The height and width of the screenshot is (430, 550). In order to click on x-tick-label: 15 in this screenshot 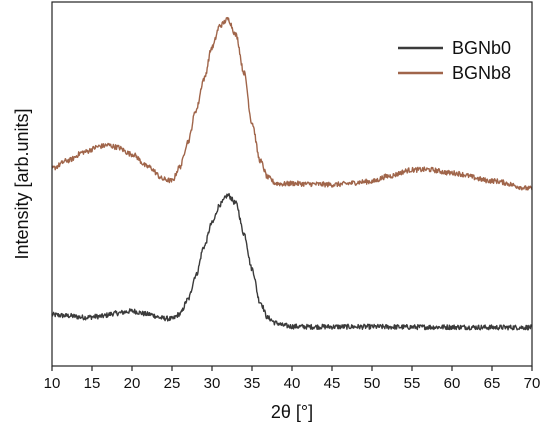, I will do `click(92, 383)`.